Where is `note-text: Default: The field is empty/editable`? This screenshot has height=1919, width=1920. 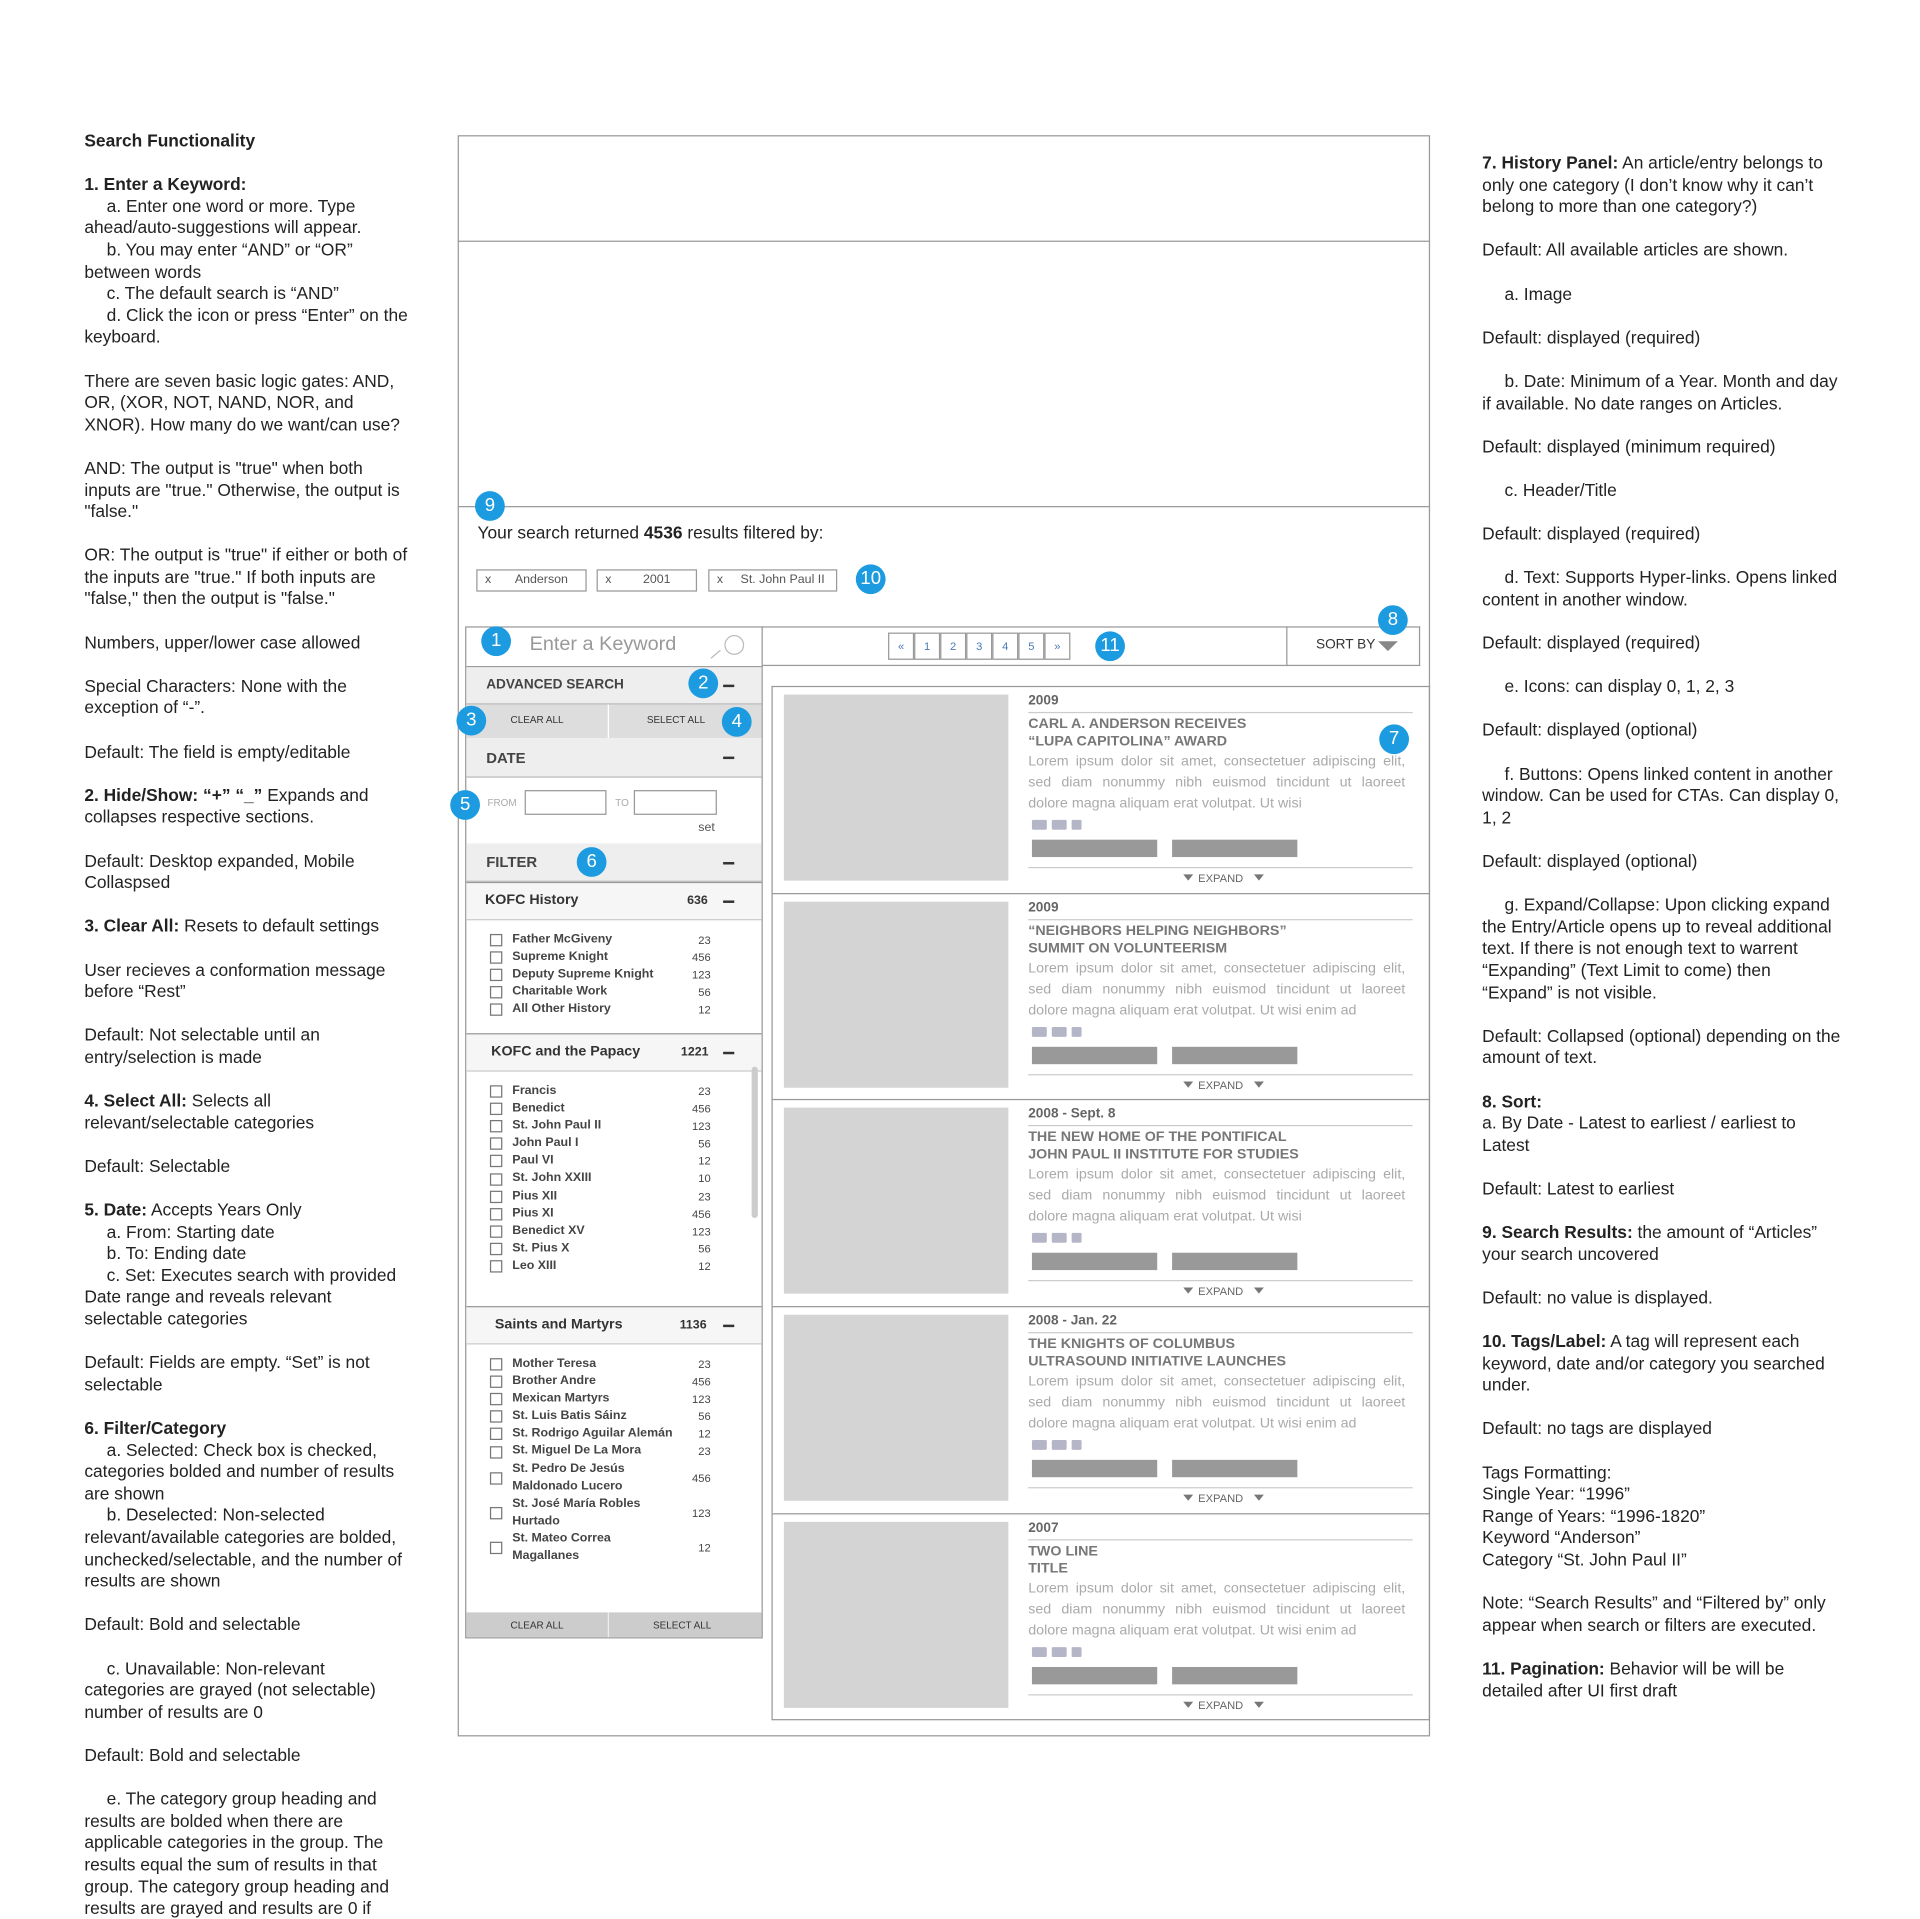
note-text: Default: The field is empty/editable is located at coordinates (217, 751).